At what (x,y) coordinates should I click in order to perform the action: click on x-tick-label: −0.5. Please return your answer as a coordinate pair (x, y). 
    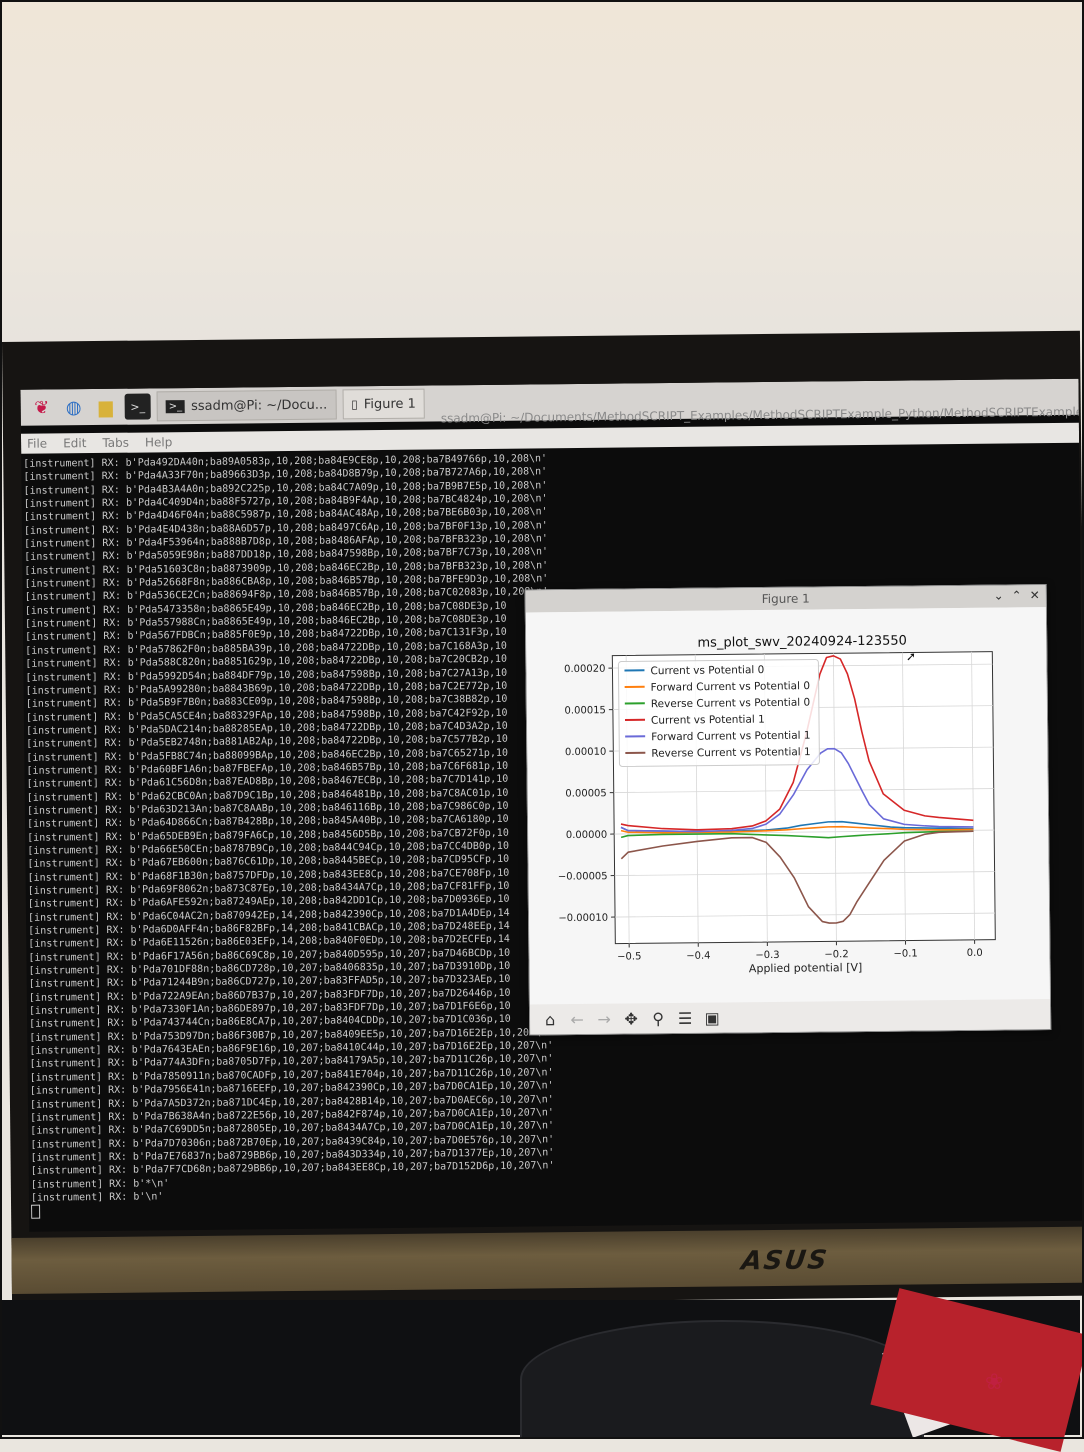
    Looking at the image, I should click on (629, 956).